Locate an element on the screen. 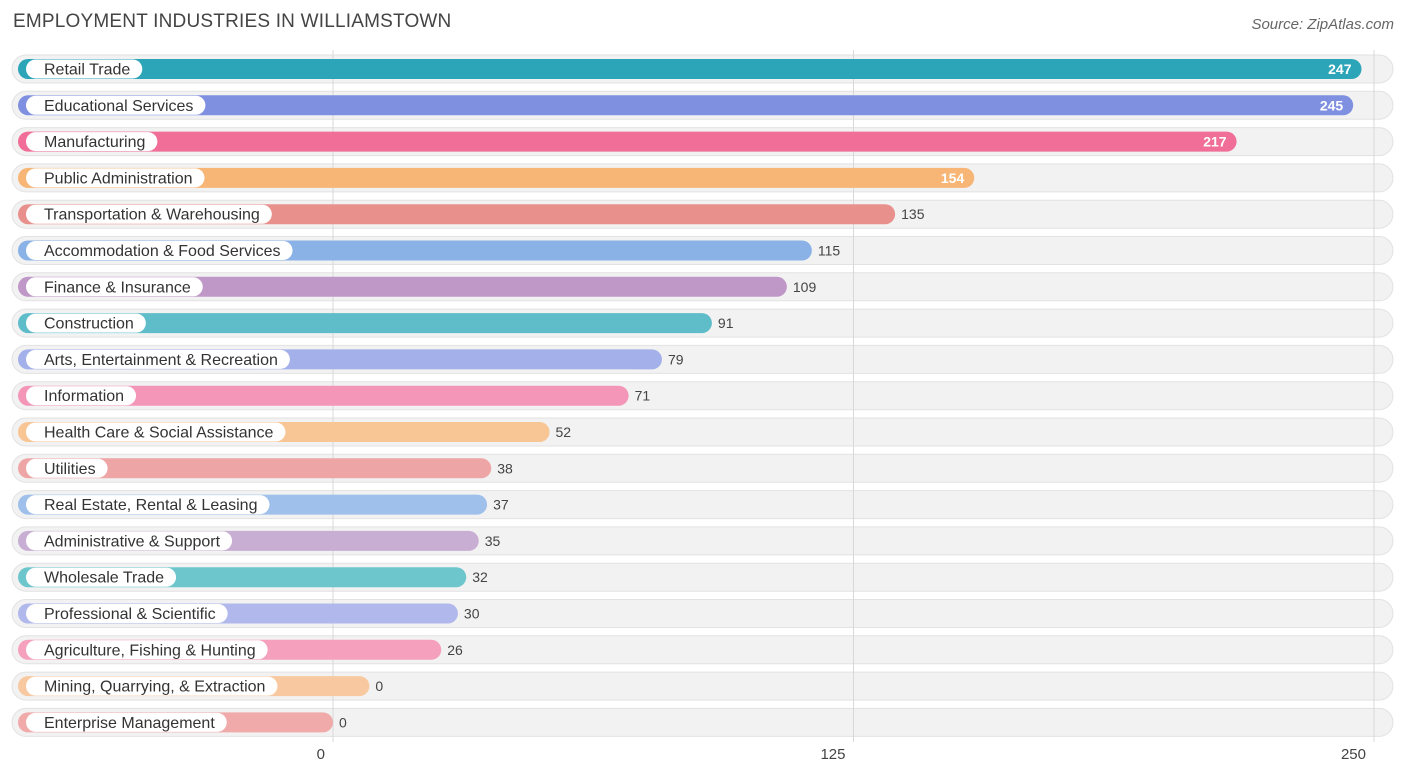 The width and height of the screenshot is (1406, 777). value-label: 32 is located at coordinates (480, 577).